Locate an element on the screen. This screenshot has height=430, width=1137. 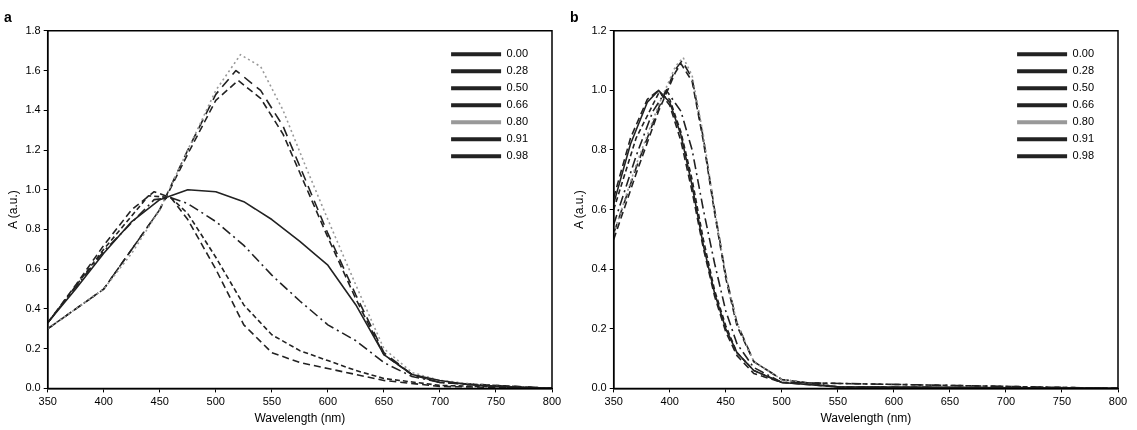
chart-title: a is located at coordinates (8, 17).